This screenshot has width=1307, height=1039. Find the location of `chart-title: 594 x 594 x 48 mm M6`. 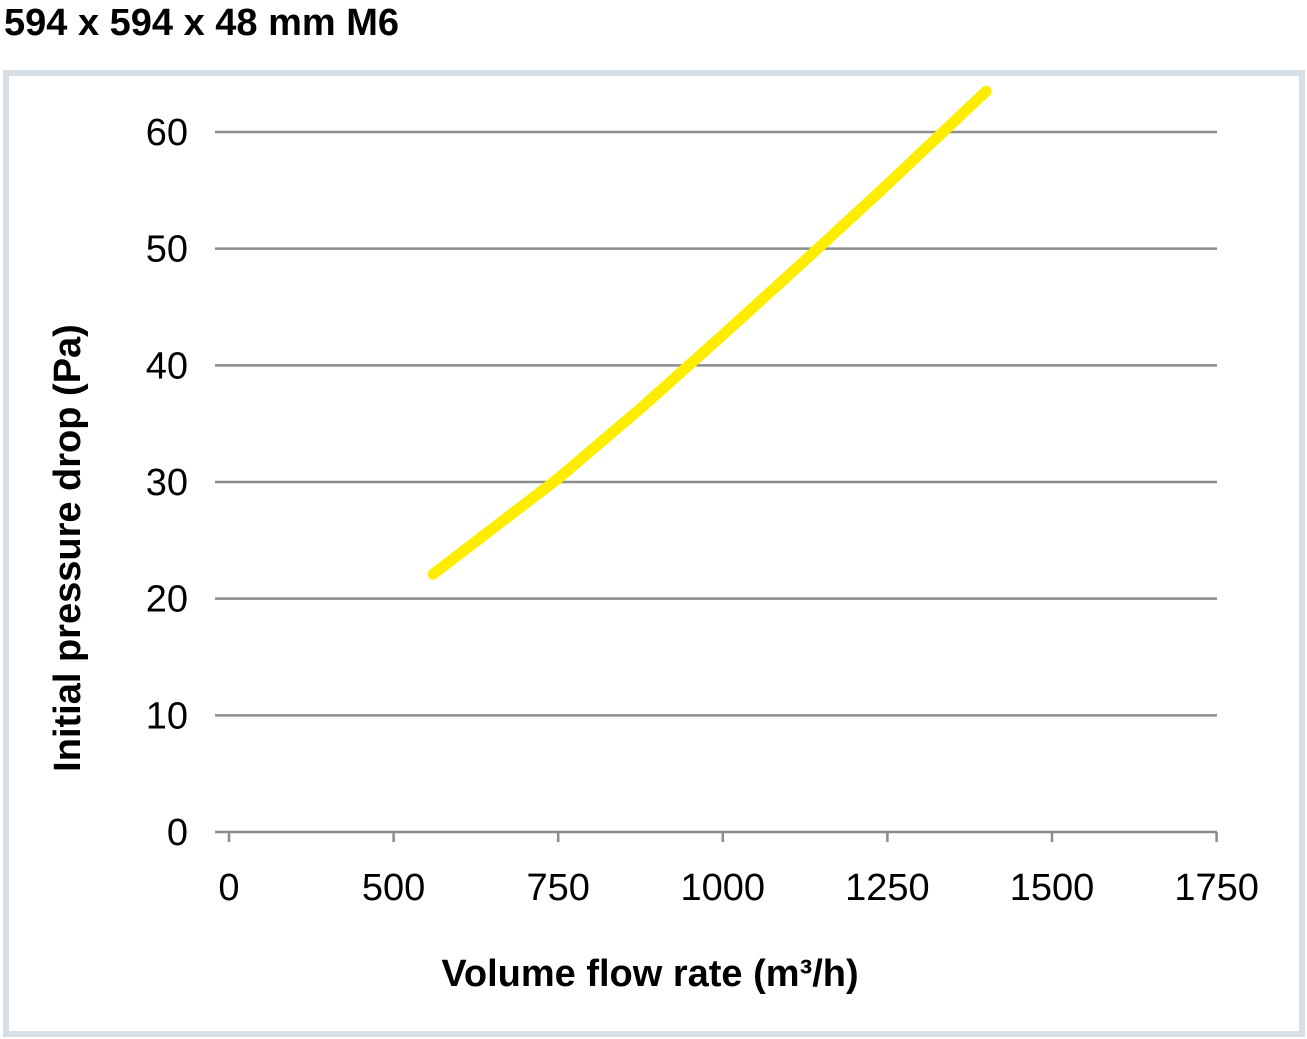

chart-title: 594 x 594 x 48 mm M6 is located at coordinates (202, 23).